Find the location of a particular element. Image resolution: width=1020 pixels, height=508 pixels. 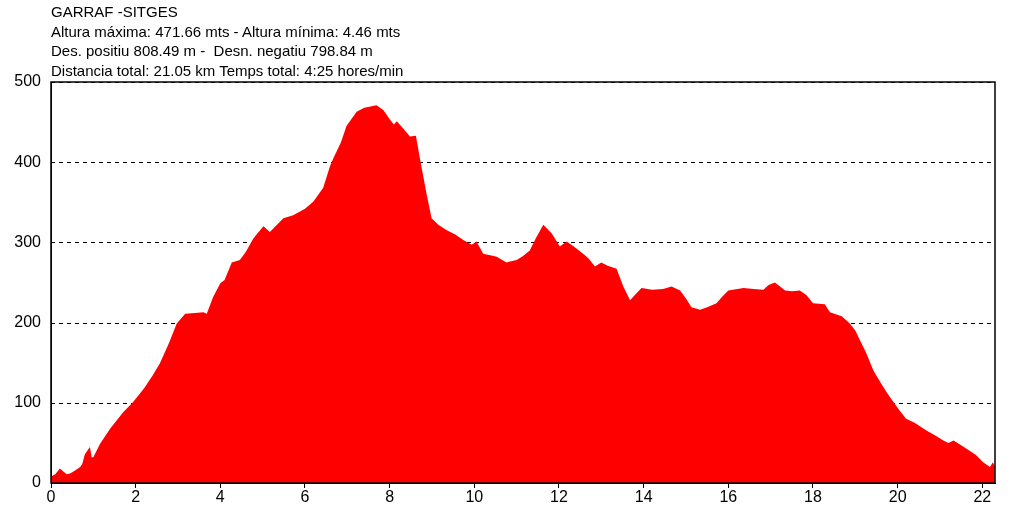

text: Des. positiu 808.49 m - Desn. negatiu 798.84 m is located at coordinates (212, 51).